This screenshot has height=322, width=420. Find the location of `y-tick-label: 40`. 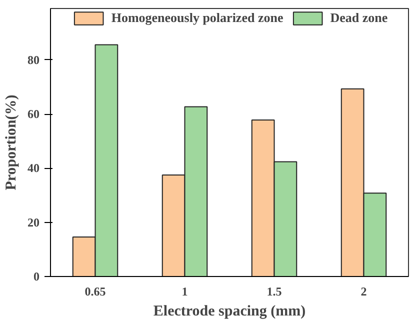

y-tick-label: 40 is located at coordinates (34, 168).